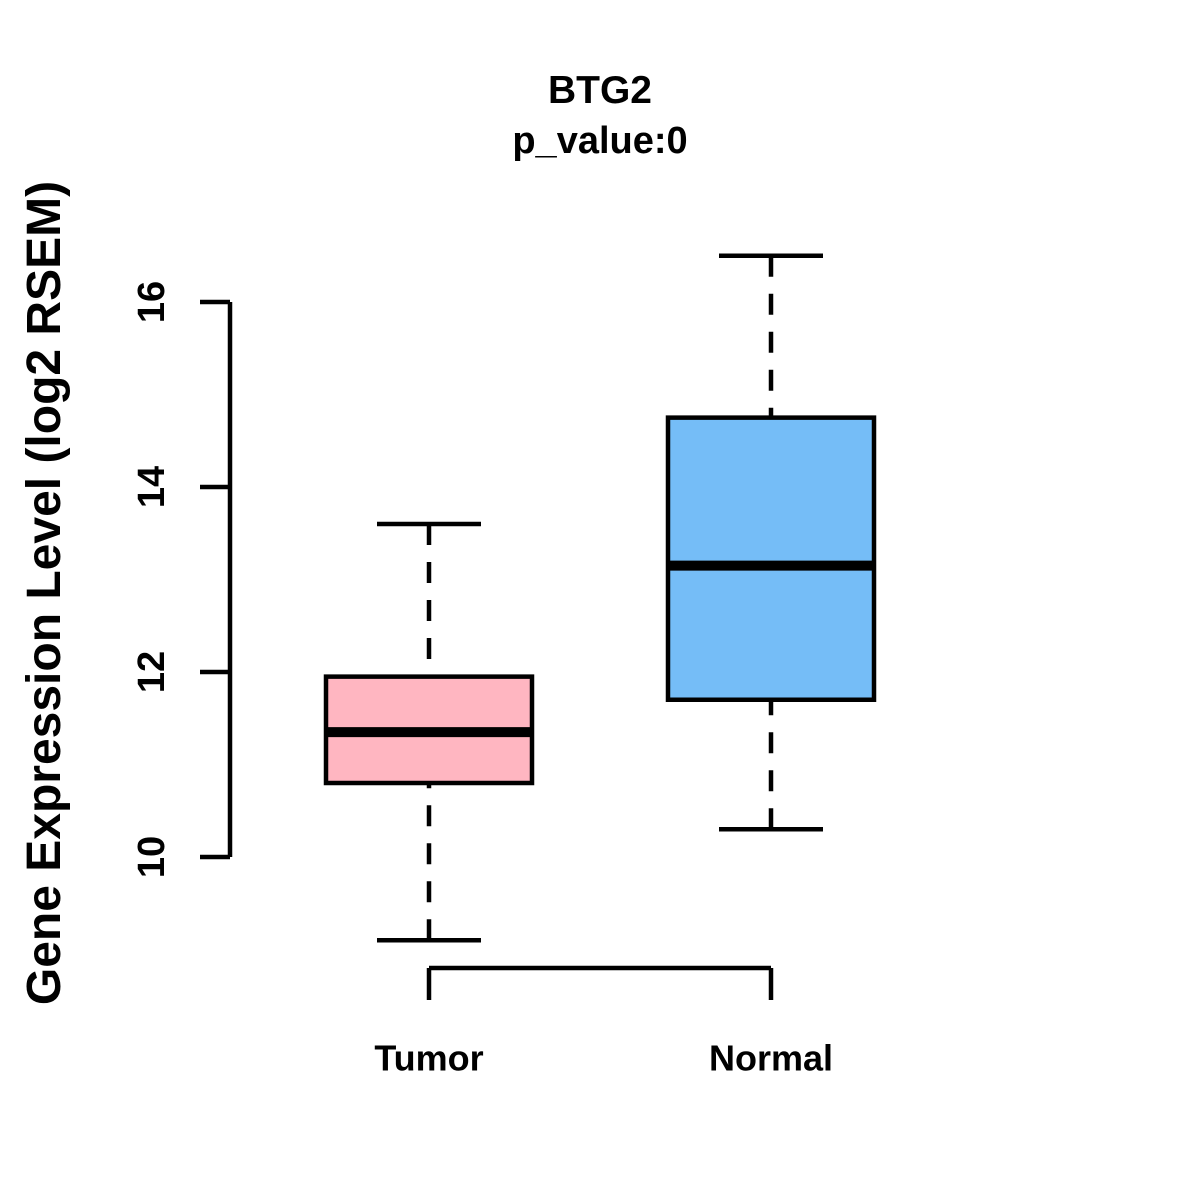 The height and width of the screenshot is (1200, 1200). Describe the element at coordinates (428, 1058) in the screenshot. I see `x-category-label: Tumor` at that location.